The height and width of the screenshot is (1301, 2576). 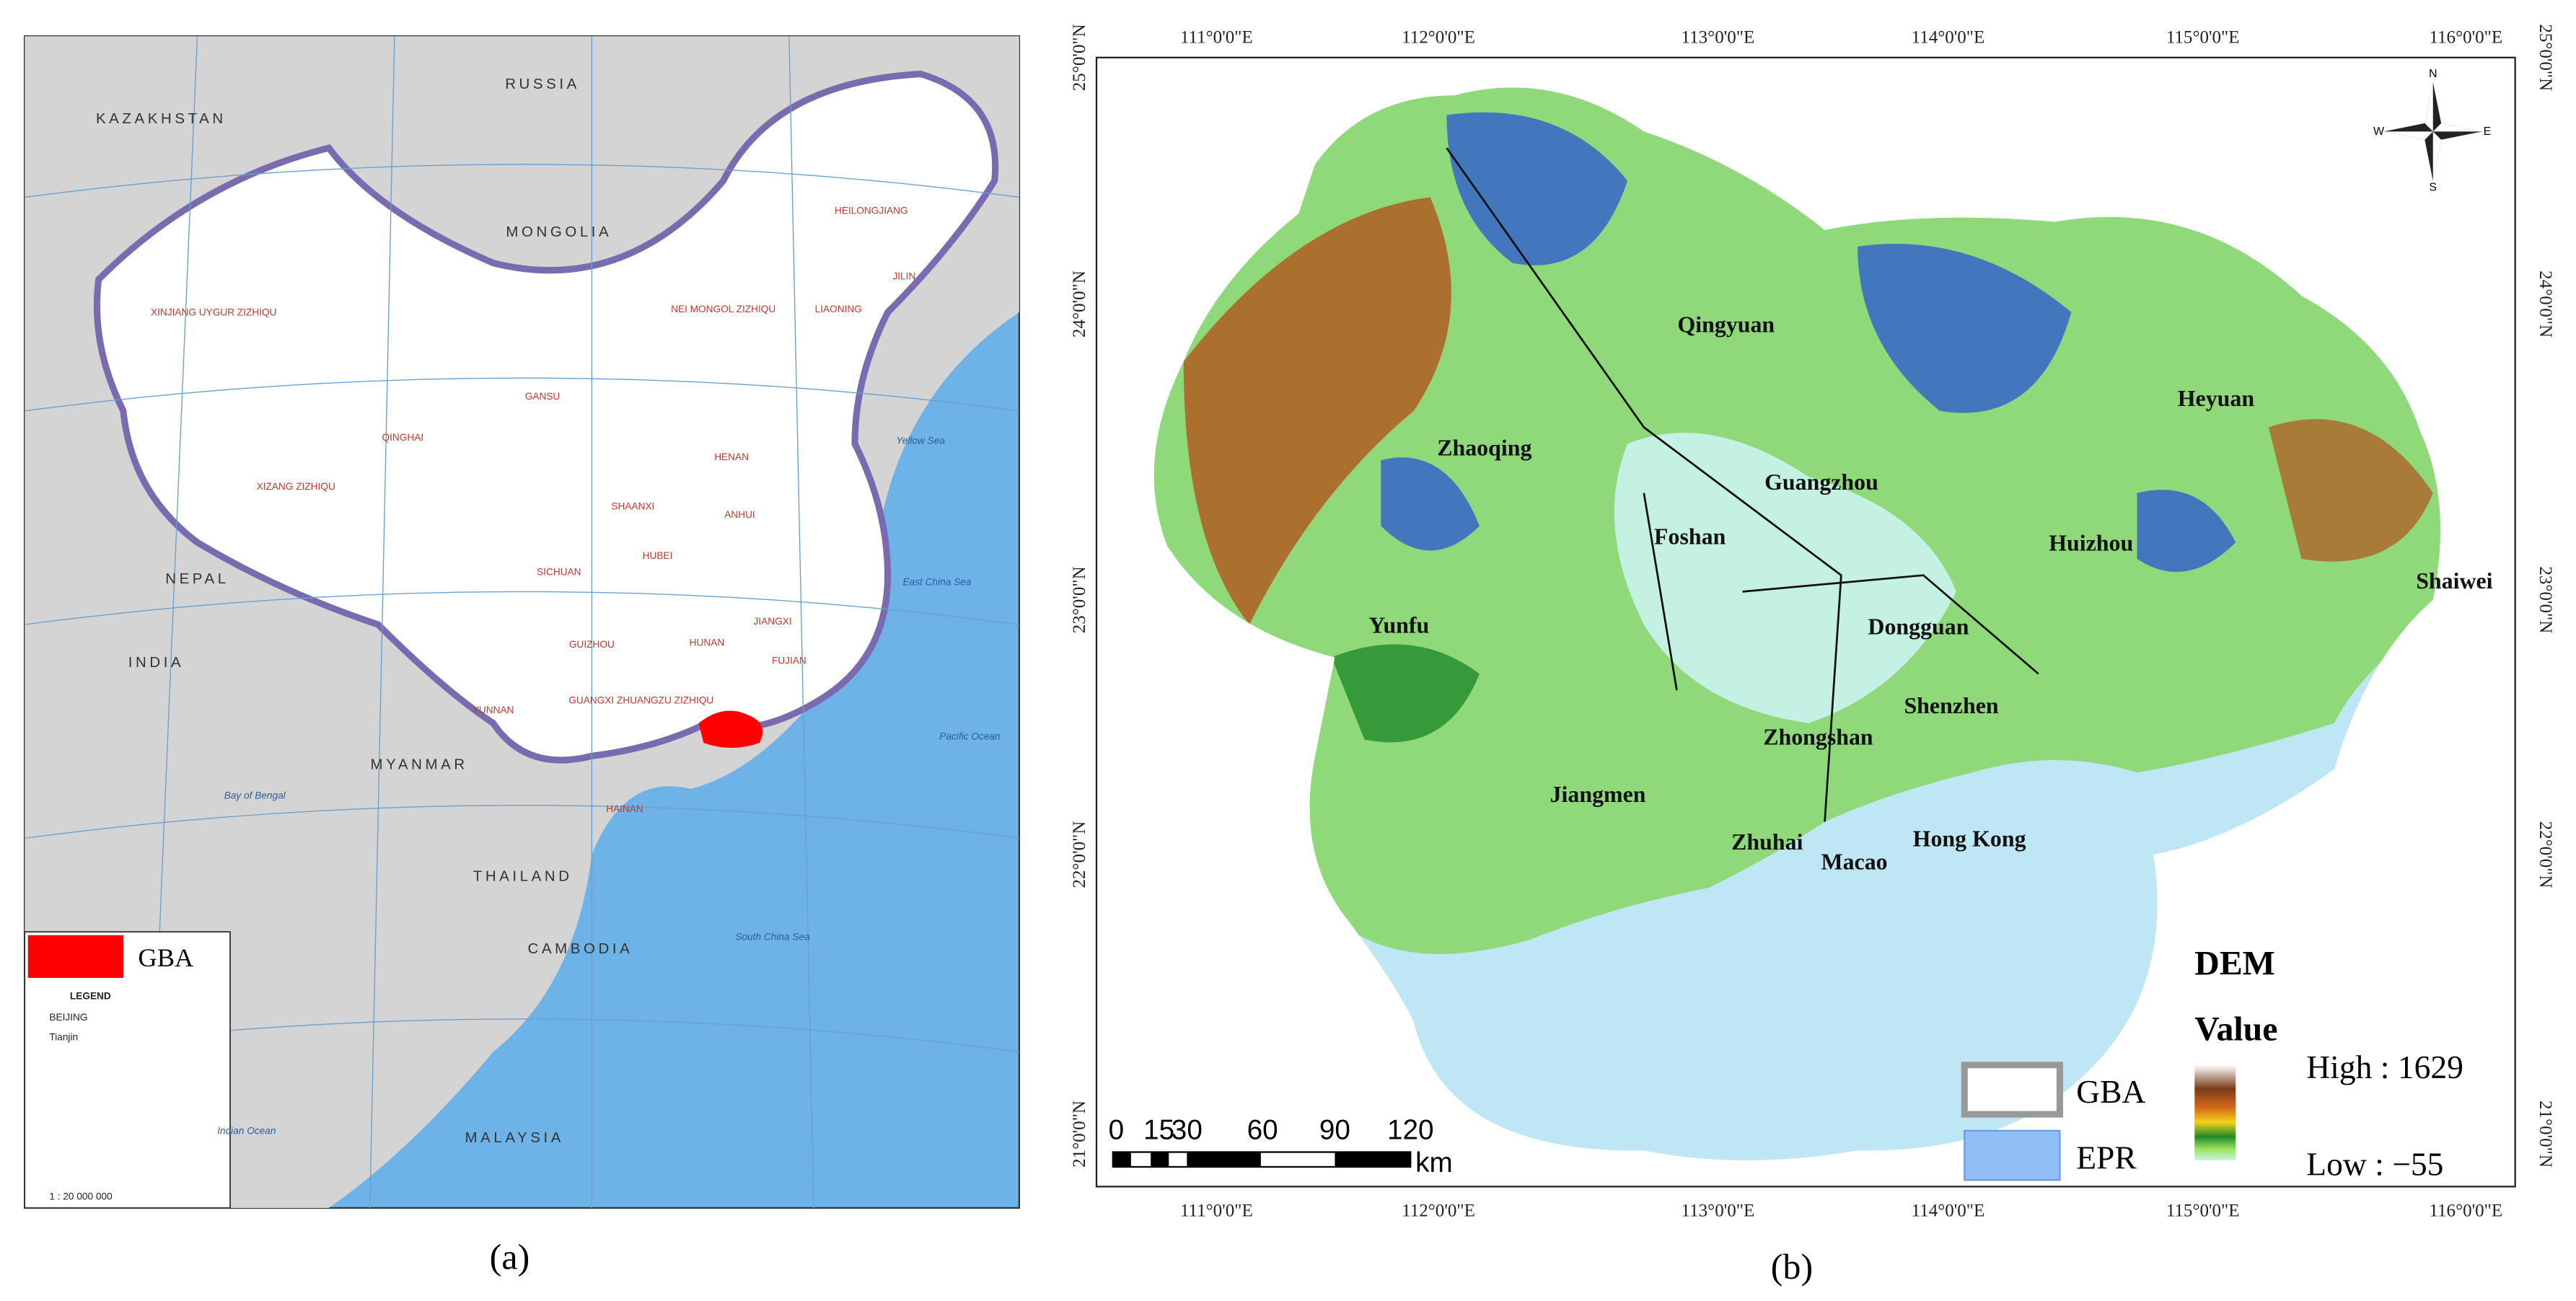 What do you see at coordinates (789, 661) in the screenshot?
I see `region-label: FUJIAN` at bounding box center [789, 661].